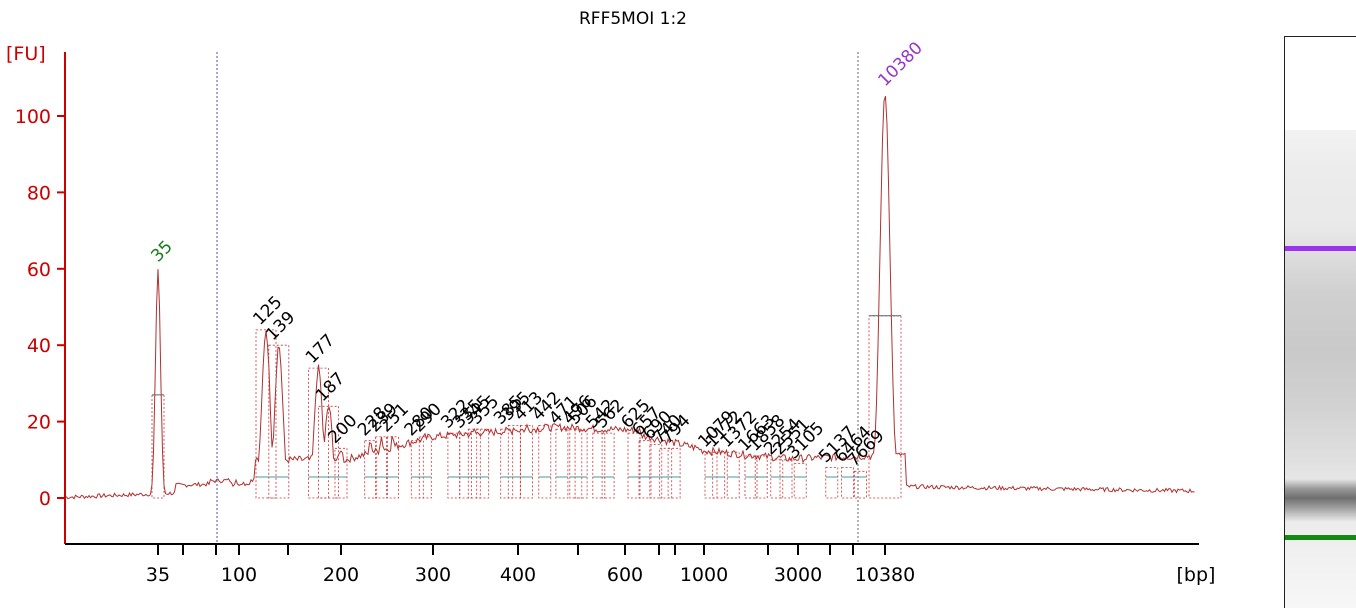  I want to click on y-tick-label: 0, so click(45, 499).